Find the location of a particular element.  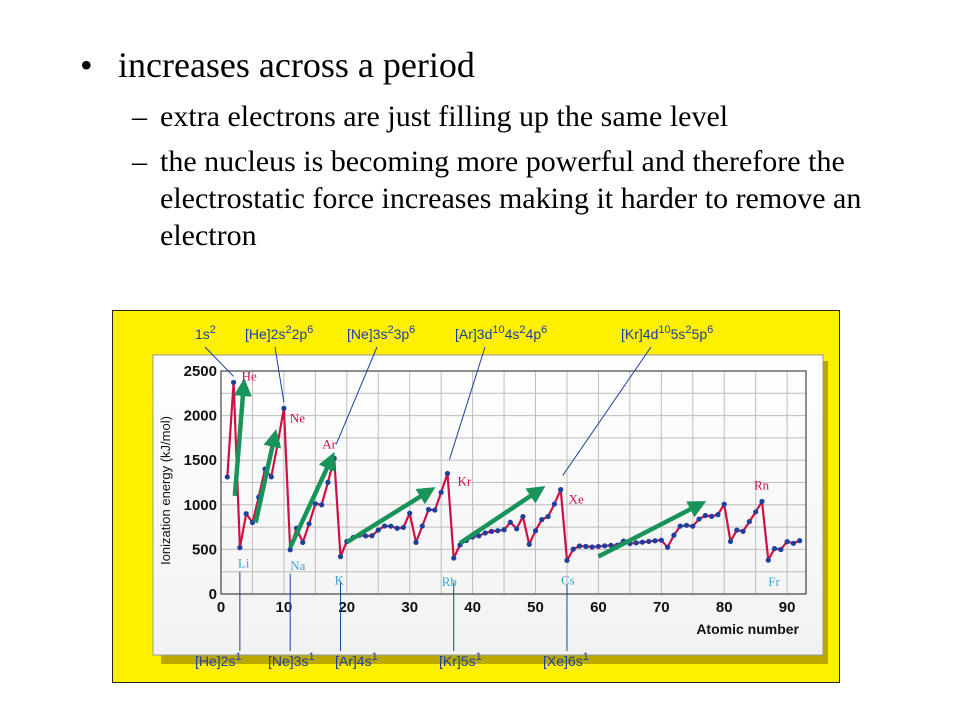

y-tick-label: 1500 is located at coordinates (200, 460).